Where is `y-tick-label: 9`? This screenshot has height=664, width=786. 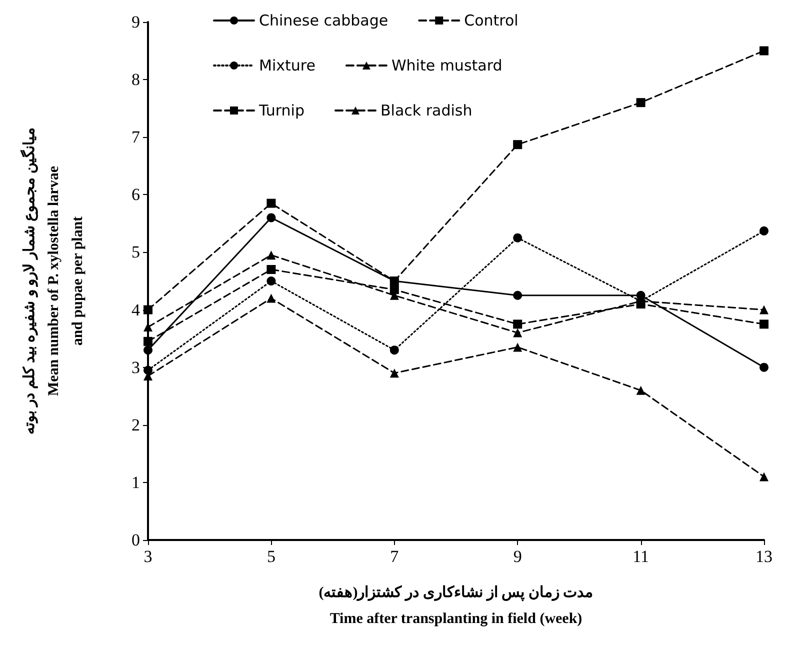
y-tick-label: 9 is located at coordinates (136, 22).